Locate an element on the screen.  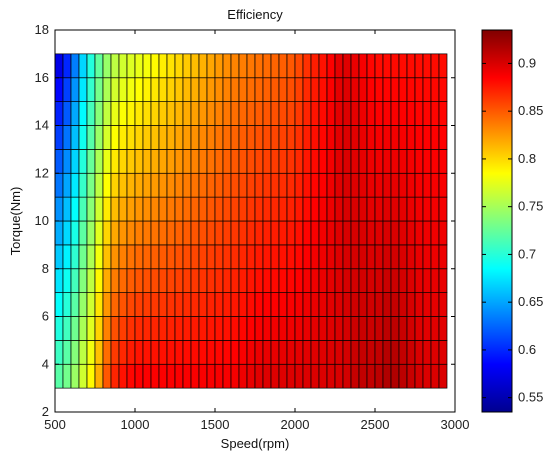
colorbar-tick-label: 0.65 is located at coordinates (530, 301).